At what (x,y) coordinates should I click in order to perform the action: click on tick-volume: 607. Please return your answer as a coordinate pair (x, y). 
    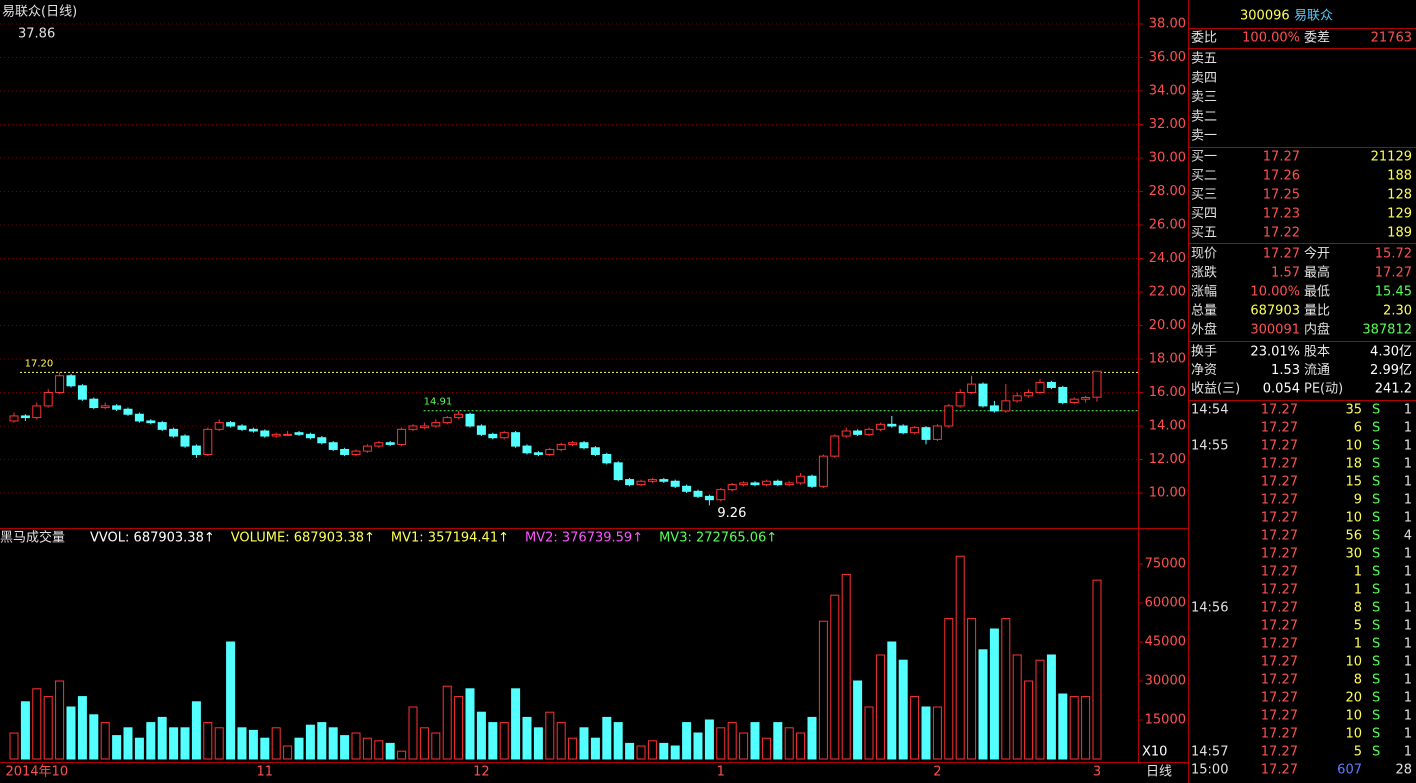
    Looking at the image, I should click on (1349, 770).